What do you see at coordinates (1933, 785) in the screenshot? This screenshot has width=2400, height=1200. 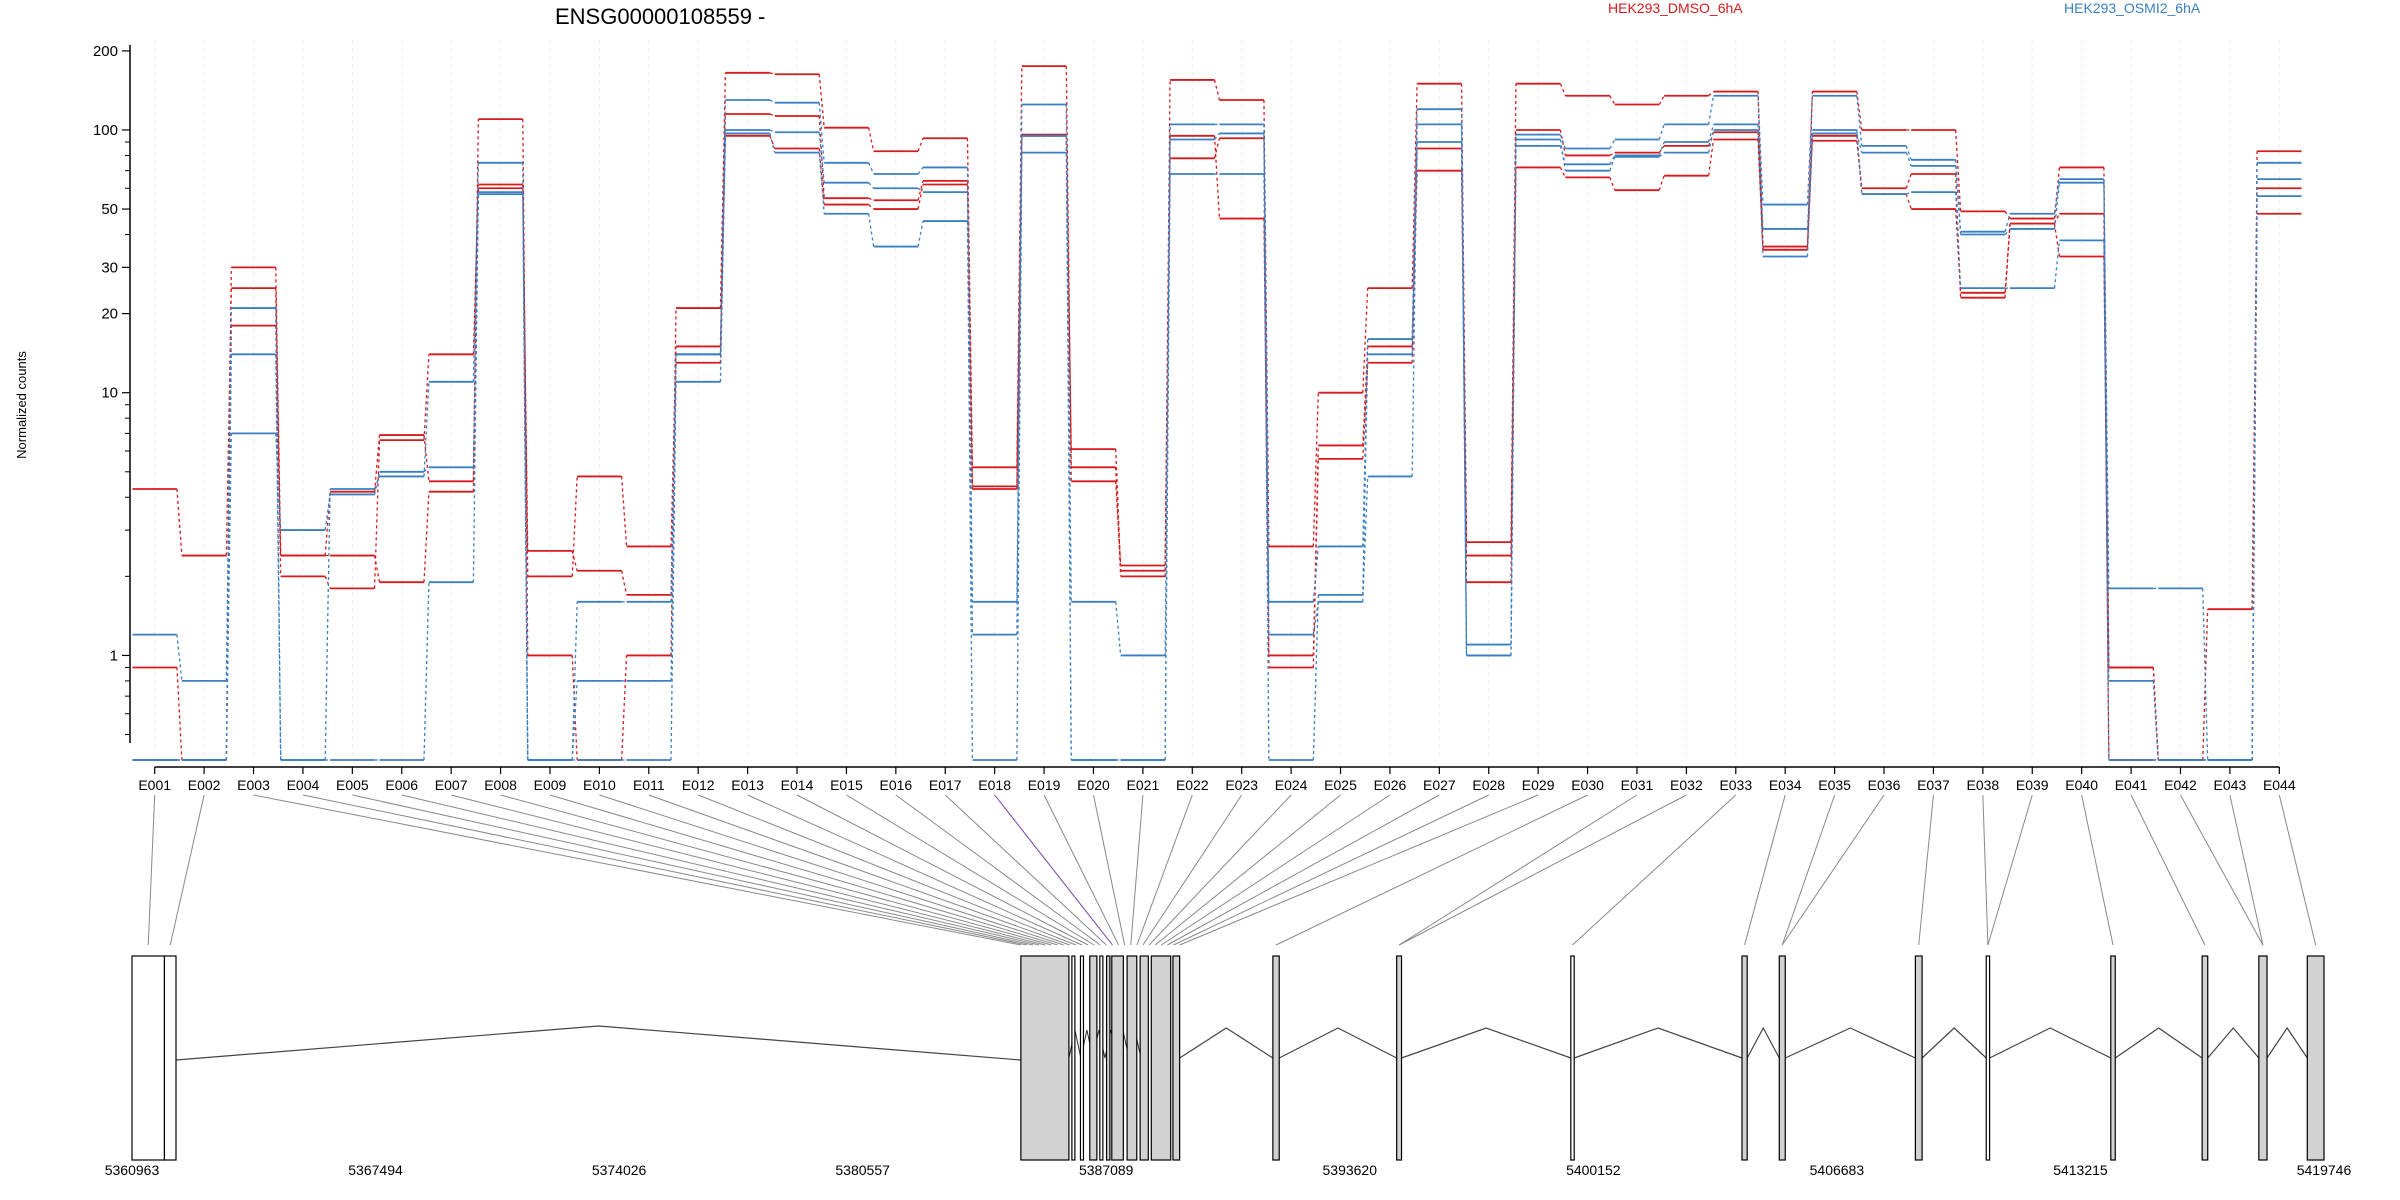 I see `exon-tick-label: E037` at bounding box center [1933, 785].